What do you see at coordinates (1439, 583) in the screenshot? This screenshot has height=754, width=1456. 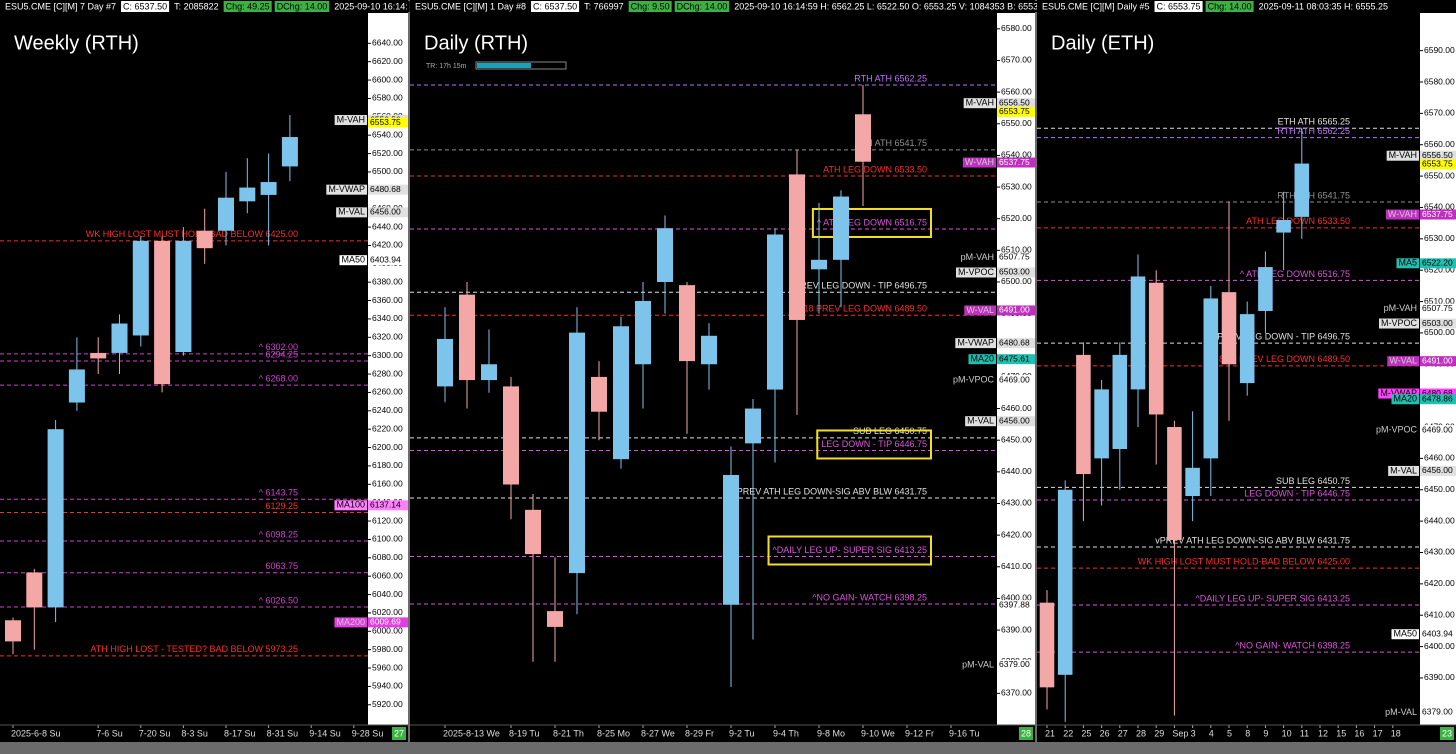 I see `y-tick-label: 6420.00` at bounding box center [1439, 583].